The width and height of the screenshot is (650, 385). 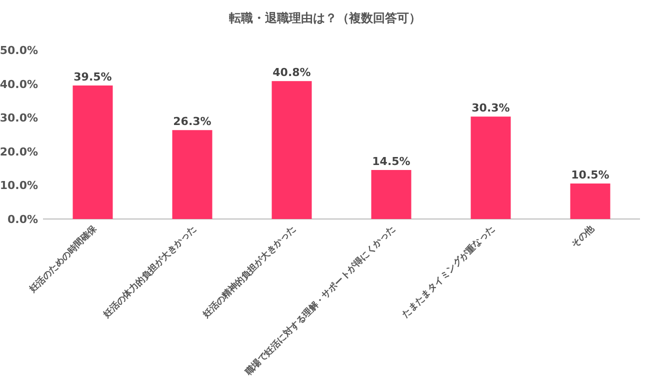 I want to click on data-label: 40.8%, so click(x=291, y=73).